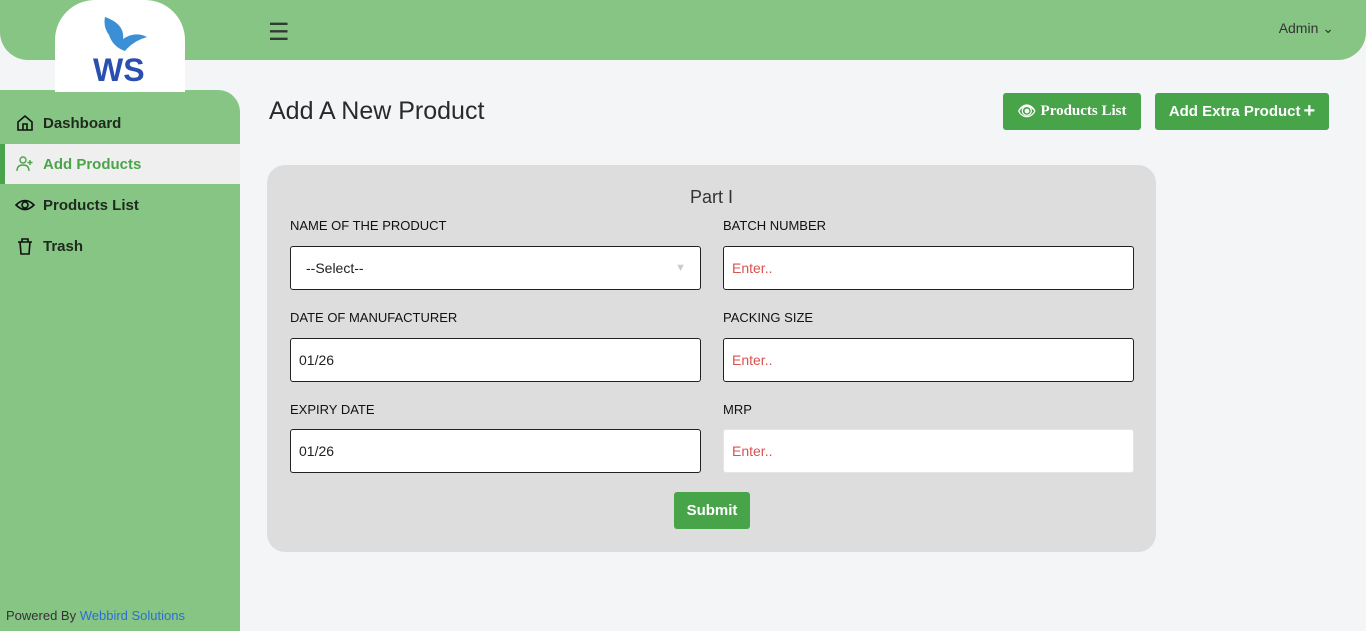 The image size is (1366, 631). What do you see at coordinates (495, 360) in the screenshot?
I see `mfg-date-input: 01/26` at bounding box center [495, 360].